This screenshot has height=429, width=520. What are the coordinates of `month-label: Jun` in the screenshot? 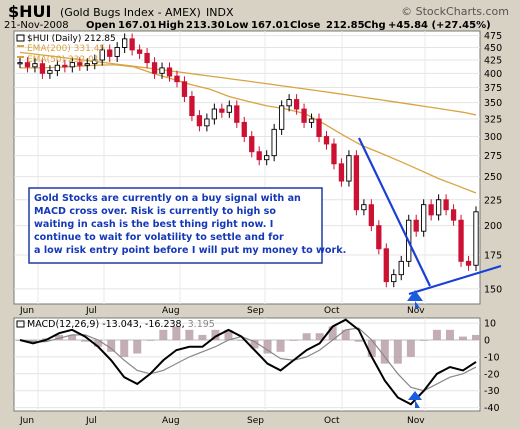 It's located at (26, 311).